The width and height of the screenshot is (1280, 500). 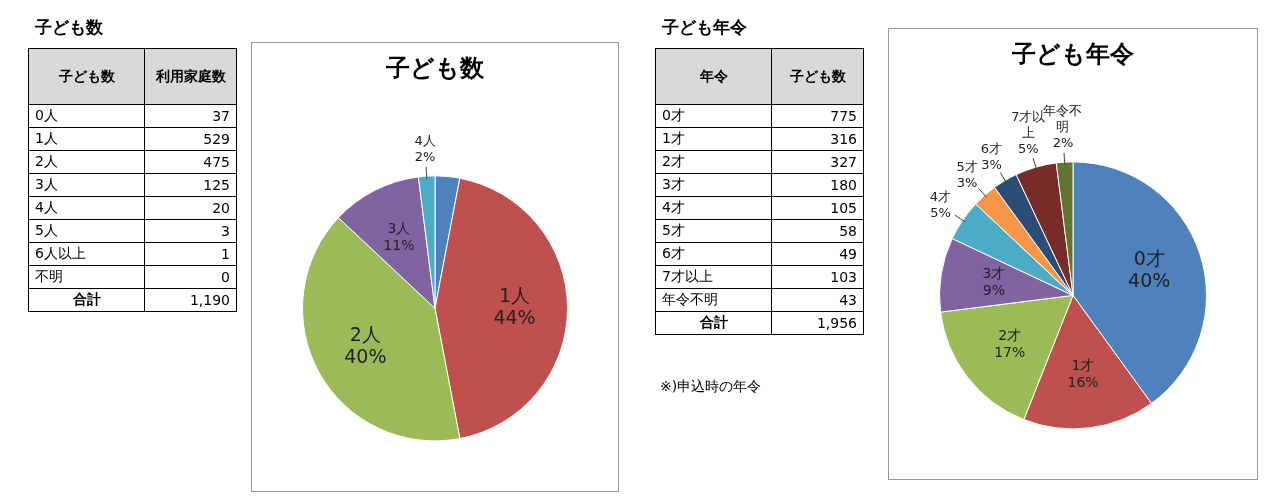 What do you see at coordinates (711, 387) in the screenshot?
I see `text: ※)申込時の年令` at bounding box center [711, 387].